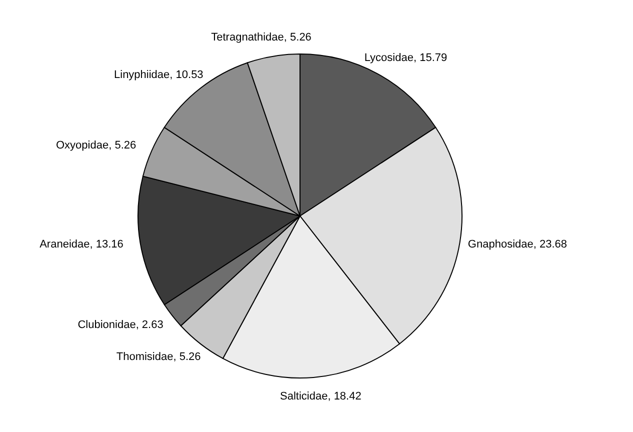 The image size is (633, 432). Describe the element at coordinates (142, 74) in the screenshot. I see `slice-label: Linyphiidae` at that location.